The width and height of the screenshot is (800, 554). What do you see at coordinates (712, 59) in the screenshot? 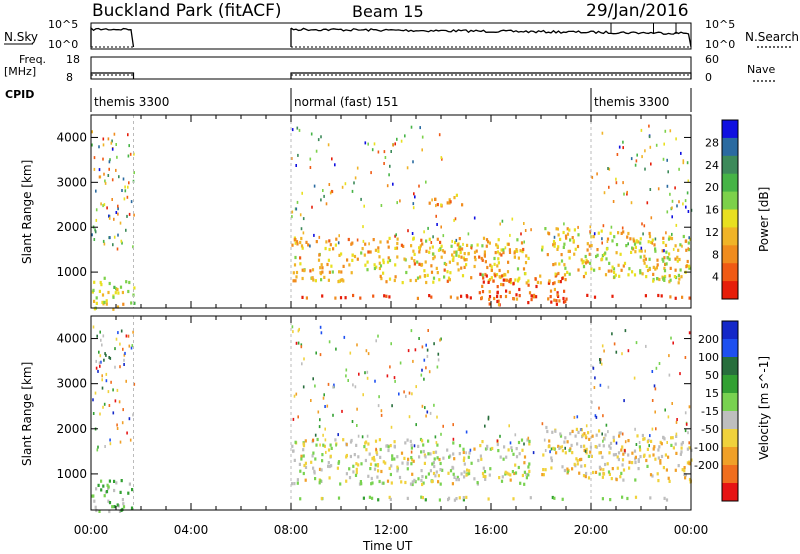
I see `nave-tick-top: 60` at bounding box center [712, 59].